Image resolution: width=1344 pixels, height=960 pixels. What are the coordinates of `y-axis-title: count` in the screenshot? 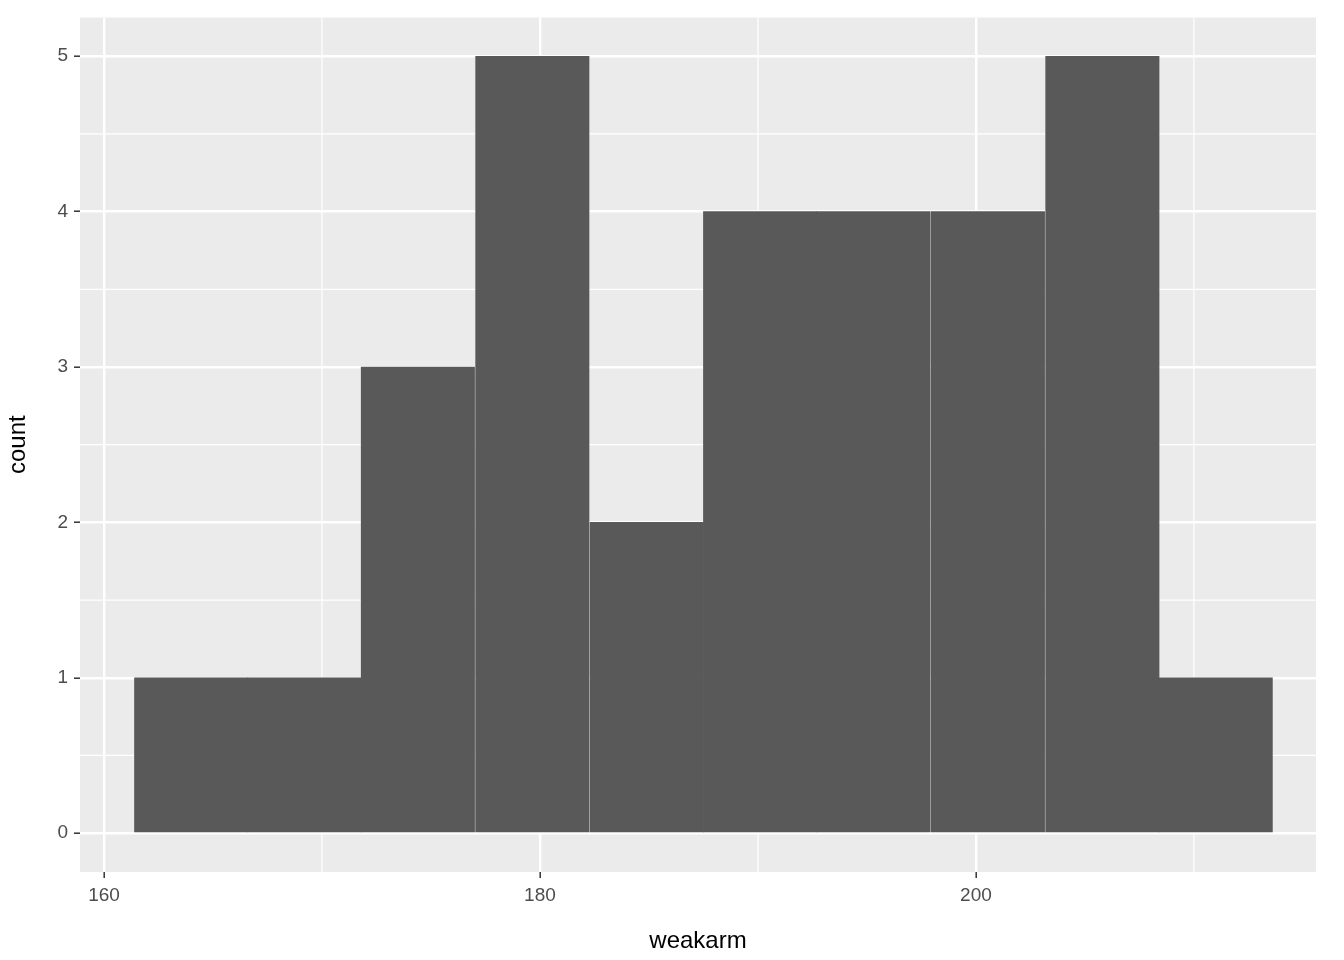 It's located at (17, 445).